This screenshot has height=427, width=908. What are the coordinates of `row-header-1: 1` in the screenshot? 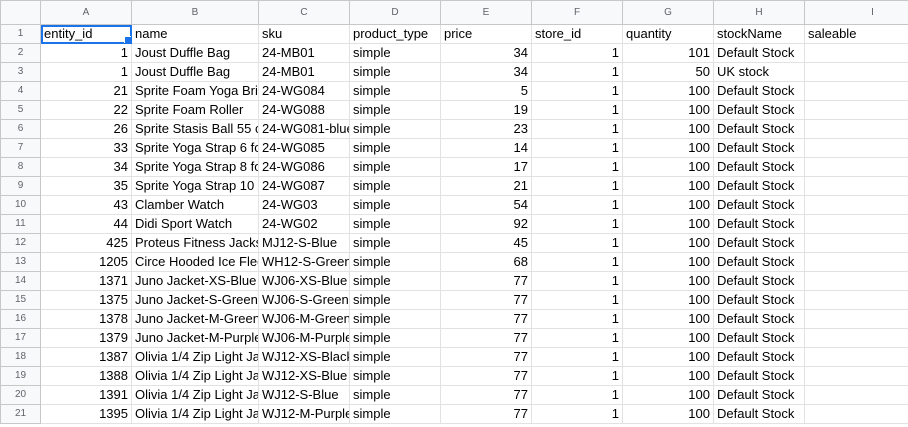 It's located at (20, 34).